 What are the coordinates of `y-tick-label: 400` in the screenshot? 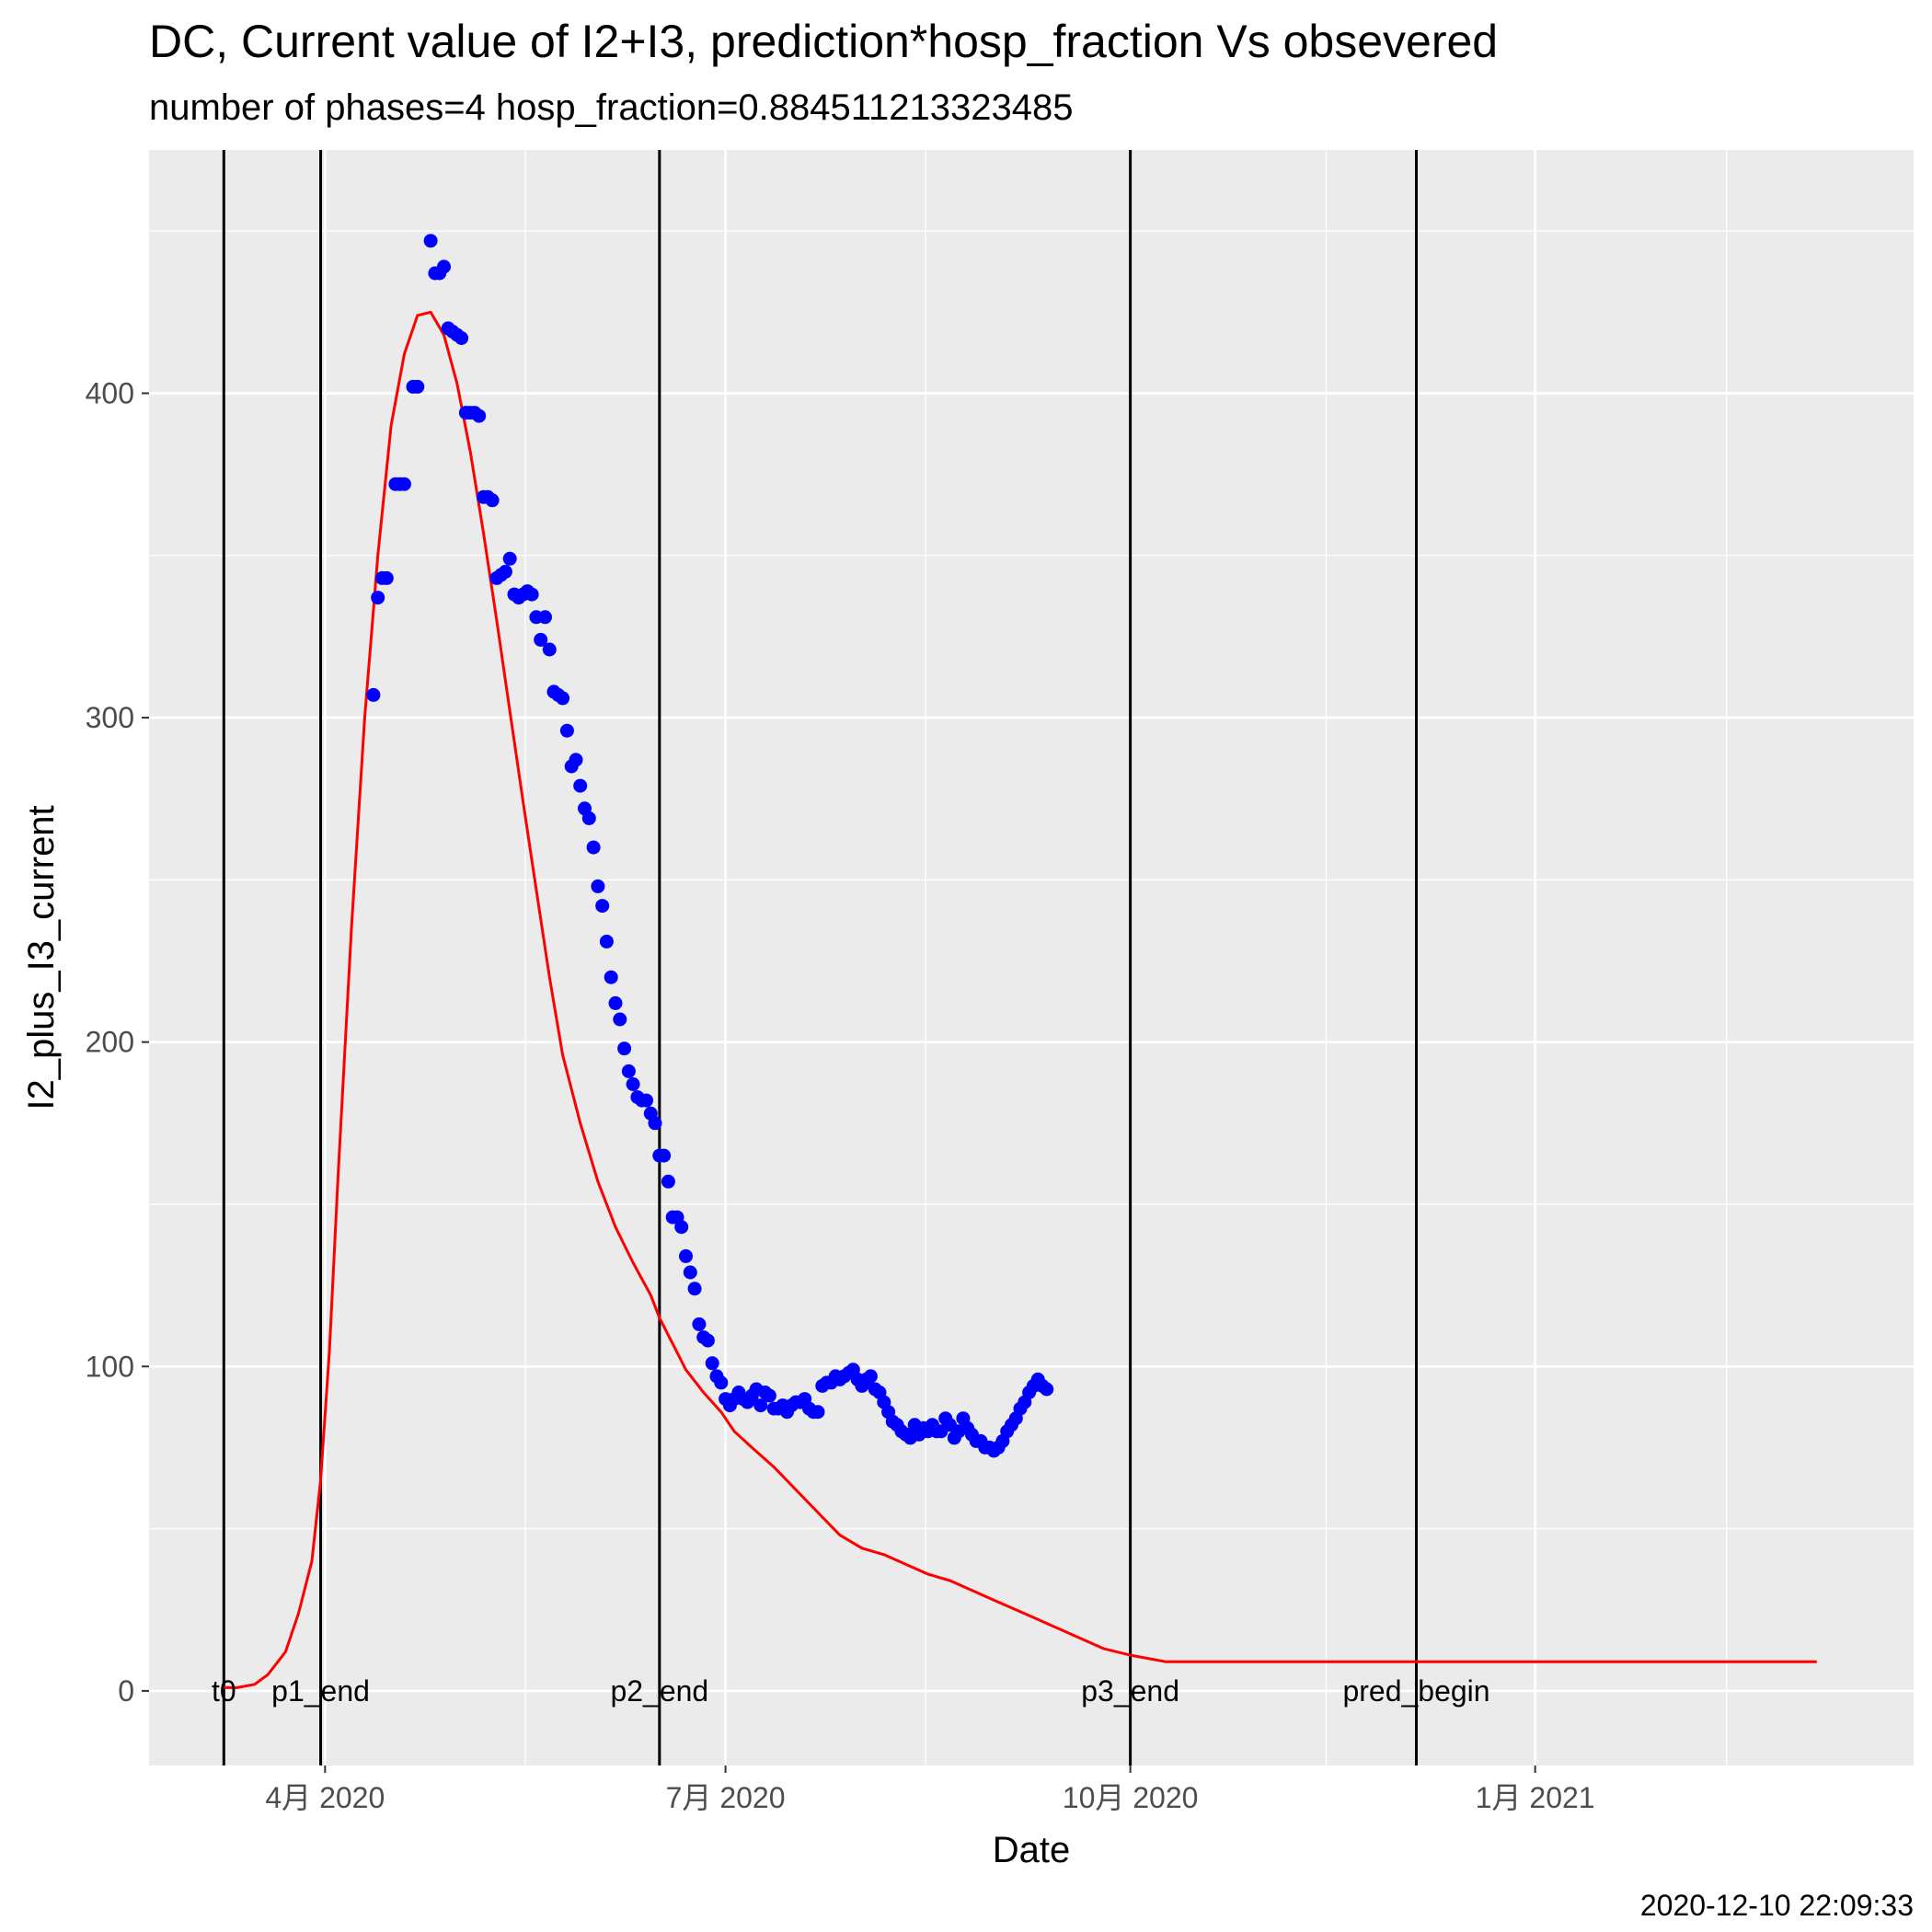 It's located at (110, 392).